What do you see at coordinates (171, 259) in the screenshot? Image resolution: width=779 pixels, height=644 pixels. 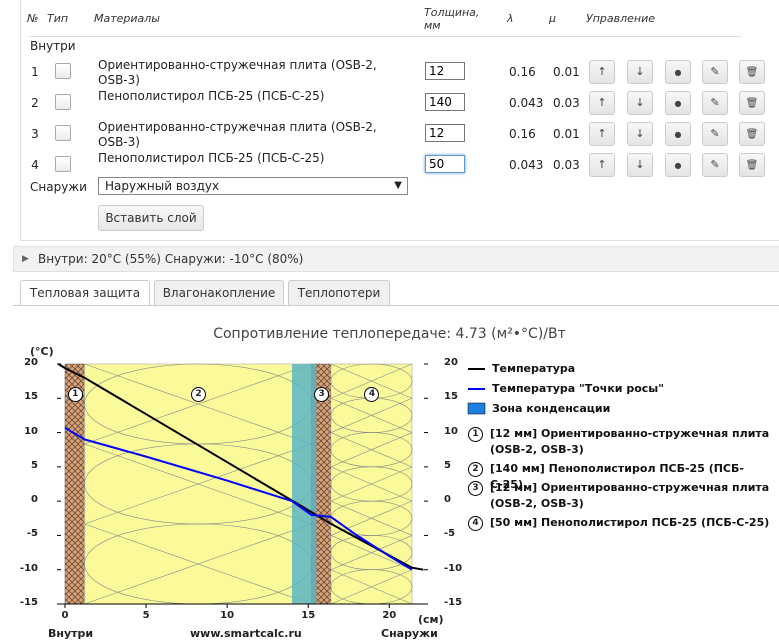 I see `conditions-text: Внутри: 20°C (55%) Снаружи: -10°C (80%)` at bounding box center [171, 259].